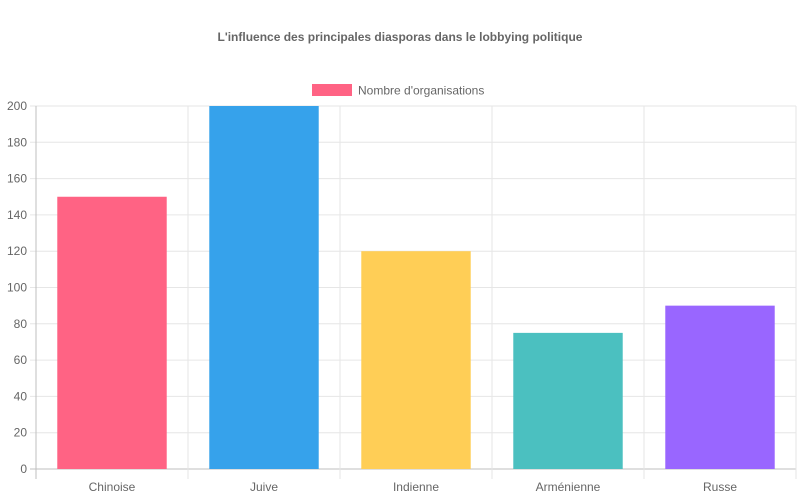  I want to click on legend-label: Nombre d'organisations, so click(421, 91).